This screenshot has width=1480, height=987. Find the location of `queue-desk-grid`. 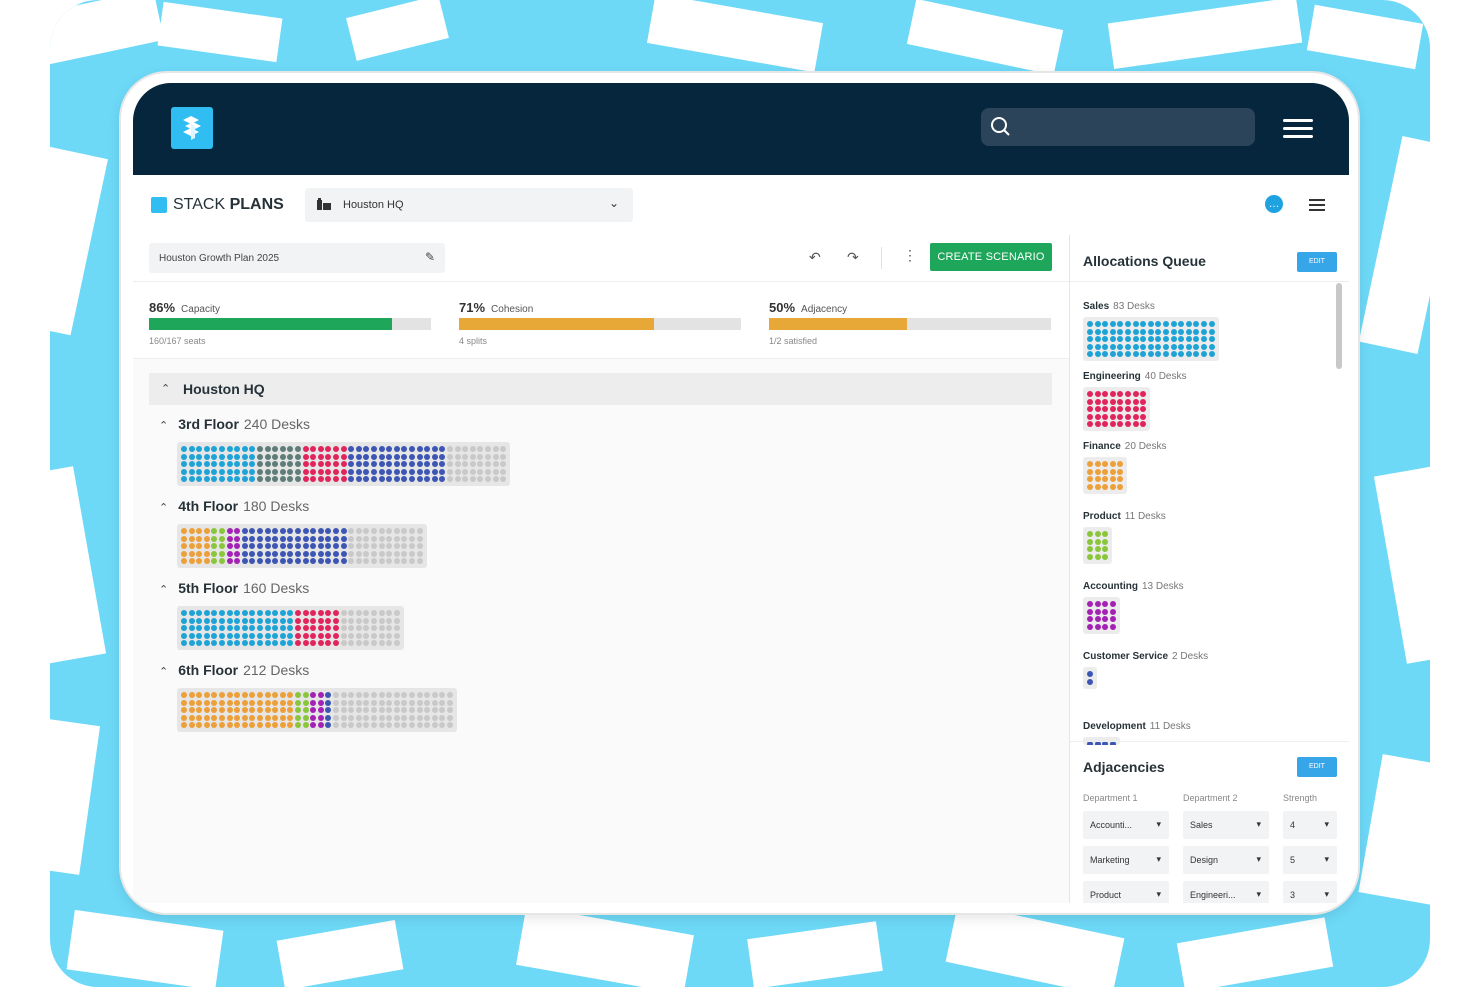

queue-desk-grid is located at coordinates (1105, 475).